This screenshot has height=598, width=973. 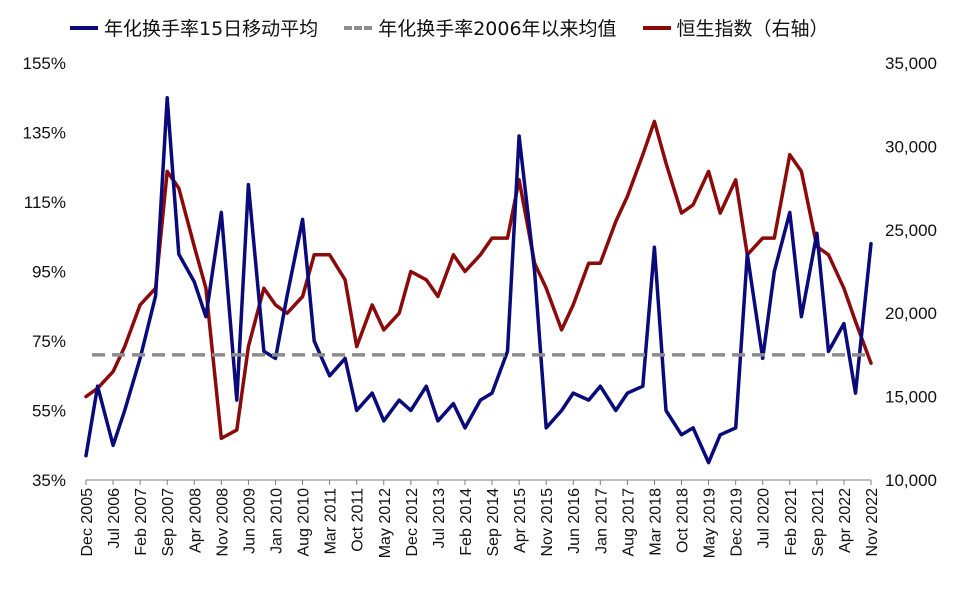 What do you see at coordinates (911, 63) in the screenshot?
I see `right-axis-tick-label: 35,000` at bounding box center [911, 63].